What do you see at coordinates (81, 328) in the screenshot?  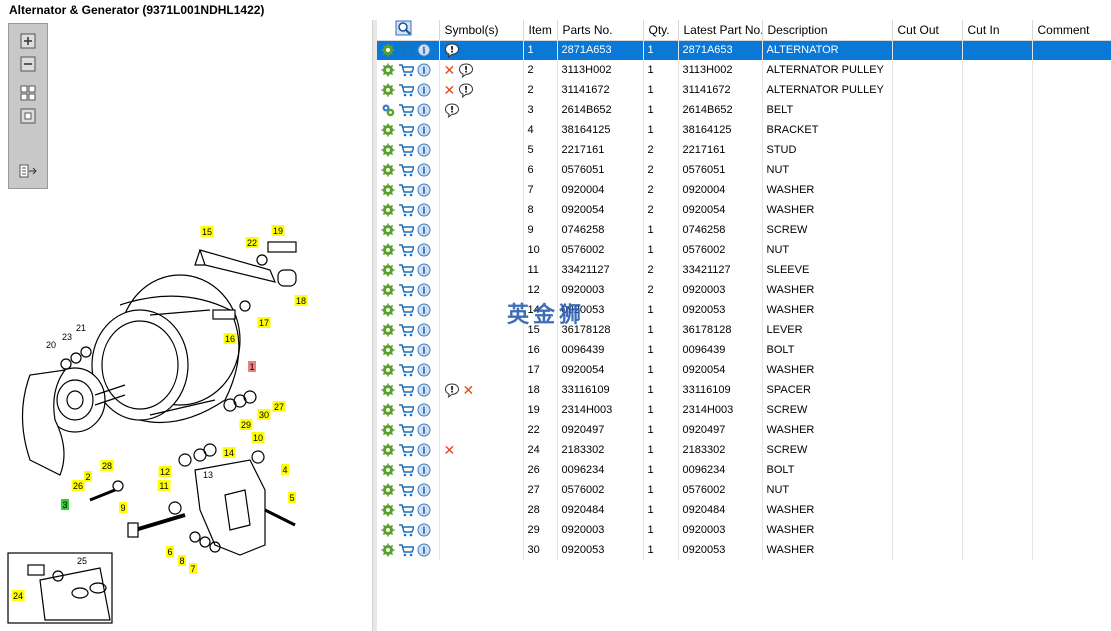 I see `callout-label: 21` at bounding box center [81, 328].